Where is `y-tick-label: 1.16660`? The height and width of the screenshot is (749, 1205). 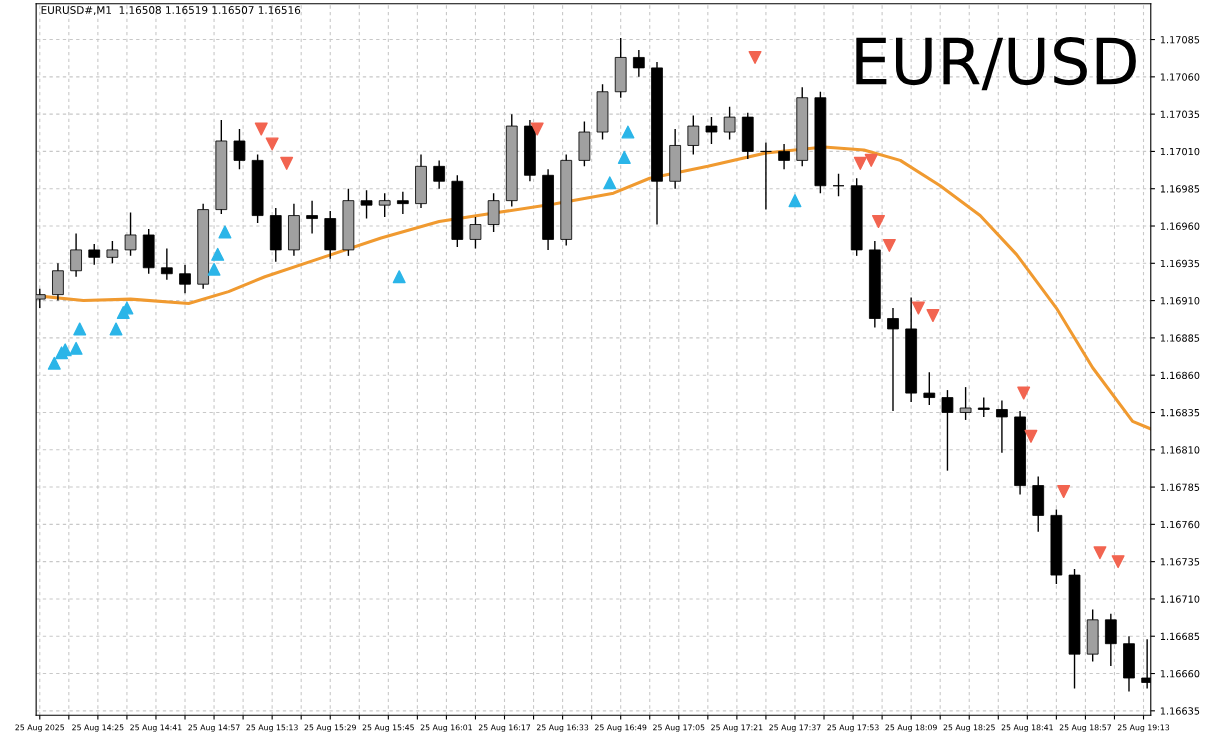
y-tick-label: 1.16660 is located at coordinates (1180, 674).